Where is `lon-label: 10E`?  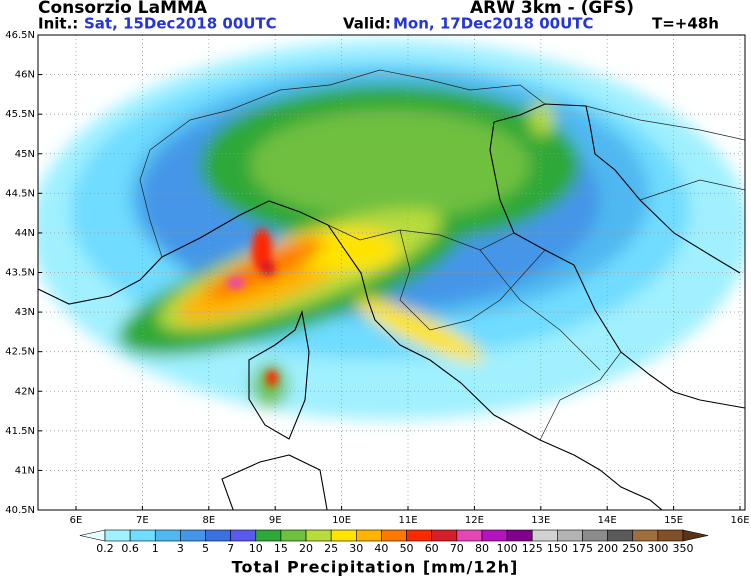
lon-label: 10E is located at coordinates (341, 520).